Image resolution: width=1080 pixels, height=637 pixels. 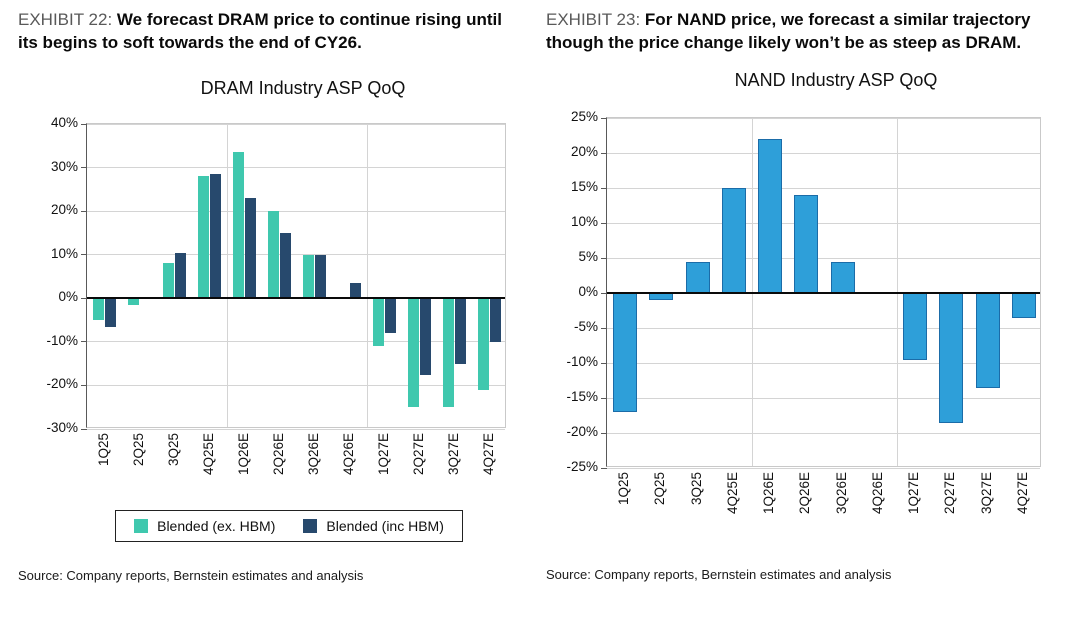 I want to click on y-axis-tick-label: 40%, so click(x=64, y=122).